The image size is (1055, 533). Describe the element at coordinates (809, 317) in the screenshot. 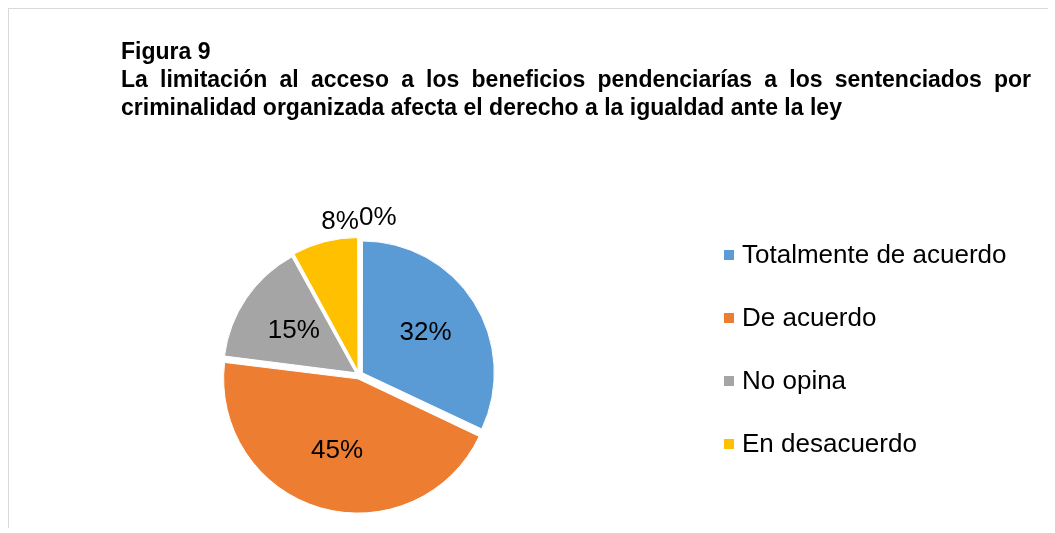

I see `legend-label: De acuerdo` at that location.